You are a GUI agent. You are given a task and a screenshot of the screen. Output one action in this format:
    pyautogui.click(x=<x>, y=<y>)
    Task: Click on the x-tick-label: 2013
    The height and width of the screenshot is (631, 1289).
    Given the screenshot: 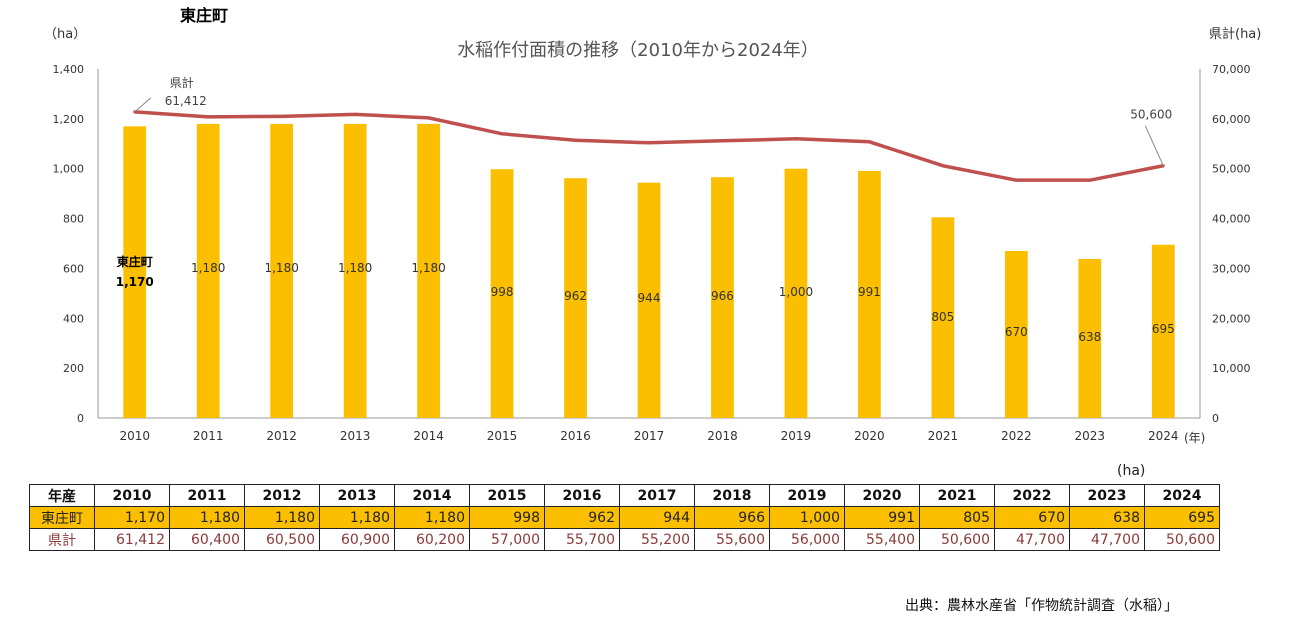 What is the action you would take?
    pyautogui.click(x=355, y=436)
    